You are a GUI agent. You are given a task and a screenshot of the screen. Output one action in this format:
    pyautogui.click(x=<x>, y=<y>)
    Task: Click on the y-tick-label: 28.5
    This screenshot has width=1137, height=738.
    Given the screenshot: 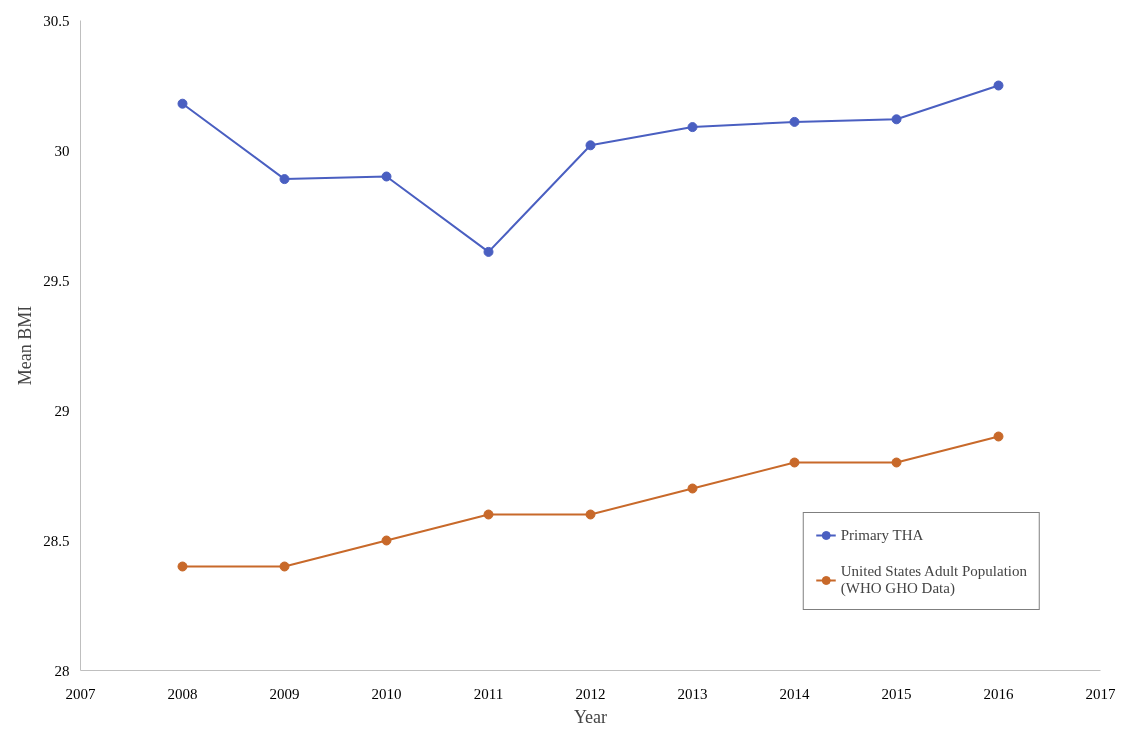 What is the action you would take?
    pyautogui.click(x=56, y=540)
    